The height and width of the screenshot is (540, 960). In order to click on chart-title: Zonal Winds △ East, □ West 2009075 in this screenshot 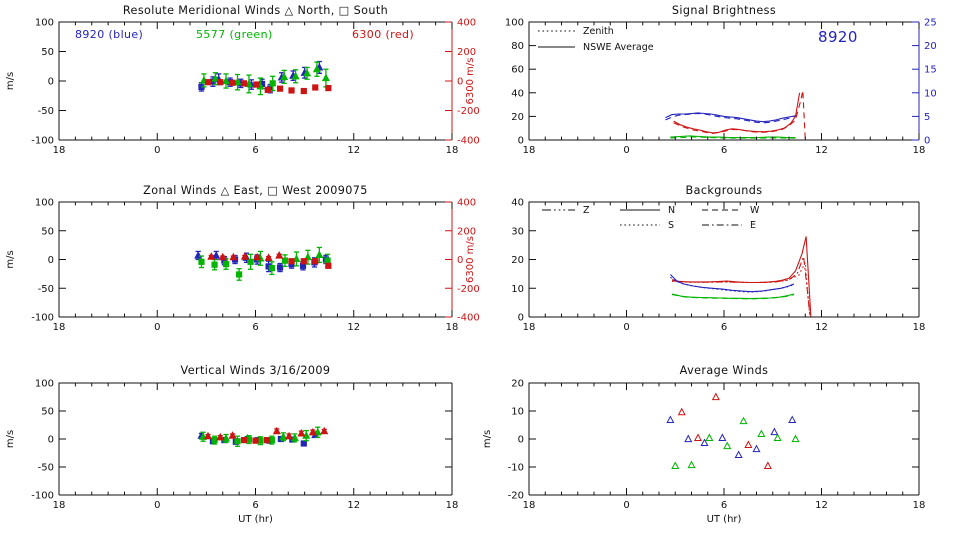, I will do `click(255, 190)`.